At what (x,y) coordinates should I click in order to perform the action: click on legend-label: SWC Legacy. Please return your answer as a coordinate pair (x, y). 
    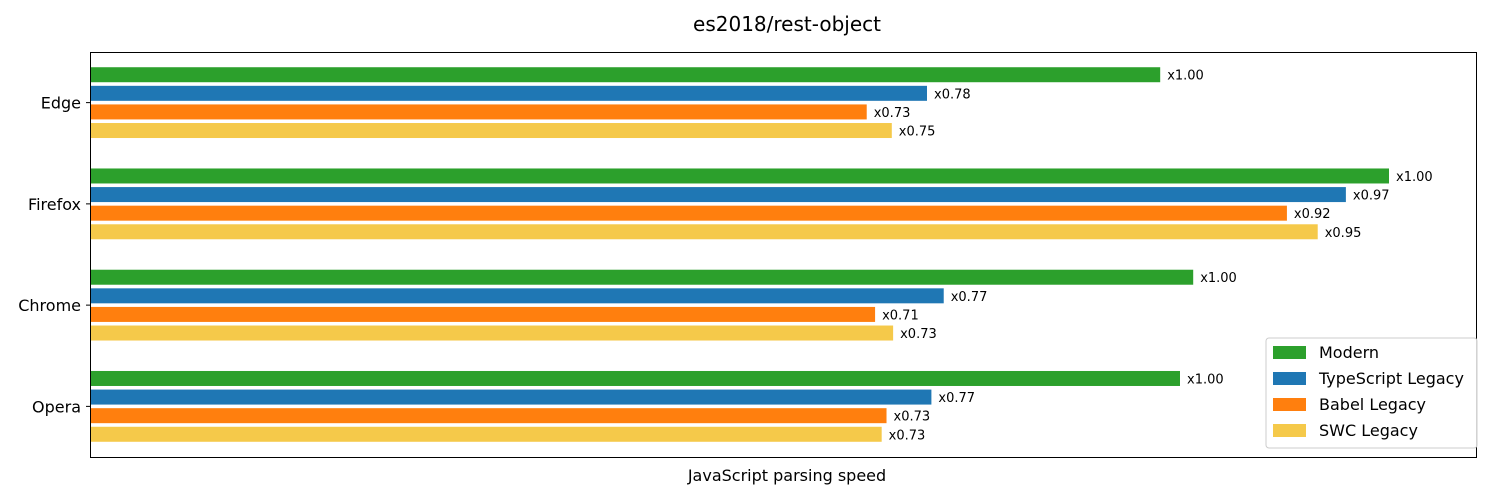
    Looking at the image, I should click on (1368, 430).